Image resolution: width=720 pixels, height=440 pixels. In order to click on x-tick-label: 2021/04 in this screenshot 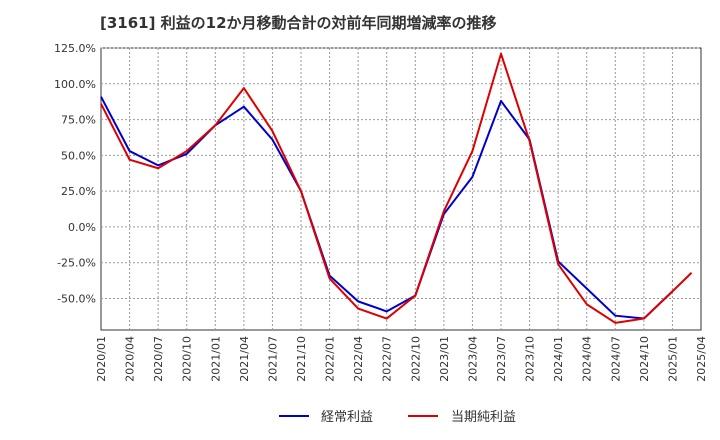, I will do `click(244, 359)`.